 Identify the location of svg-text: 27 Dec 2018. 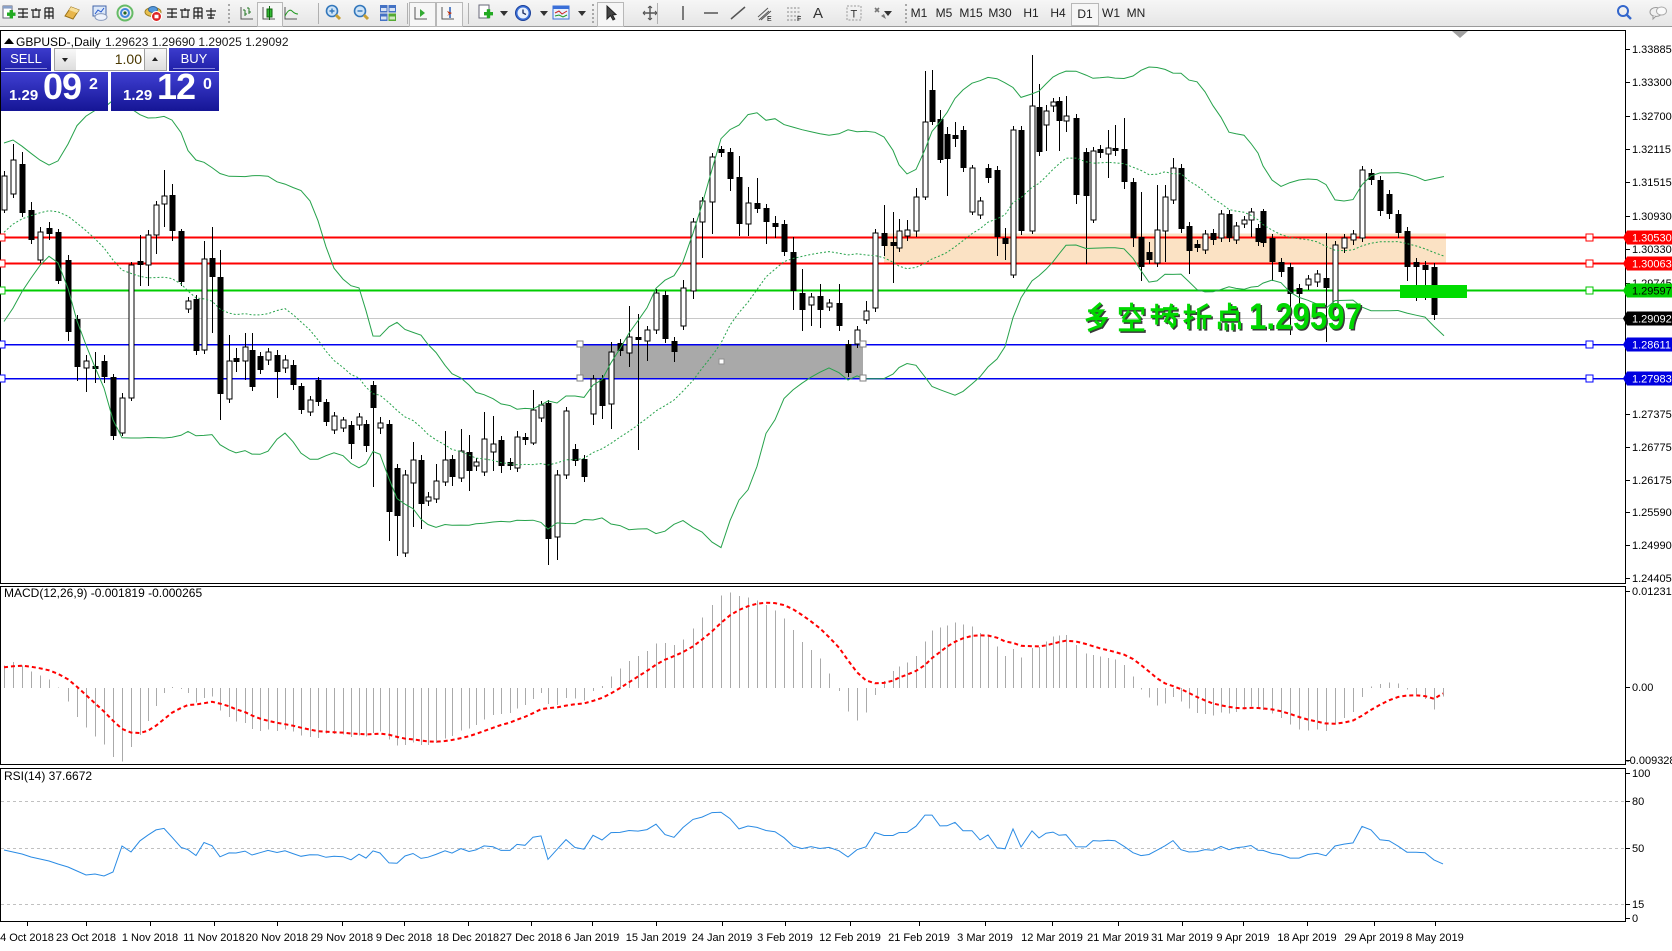
(531, 938).